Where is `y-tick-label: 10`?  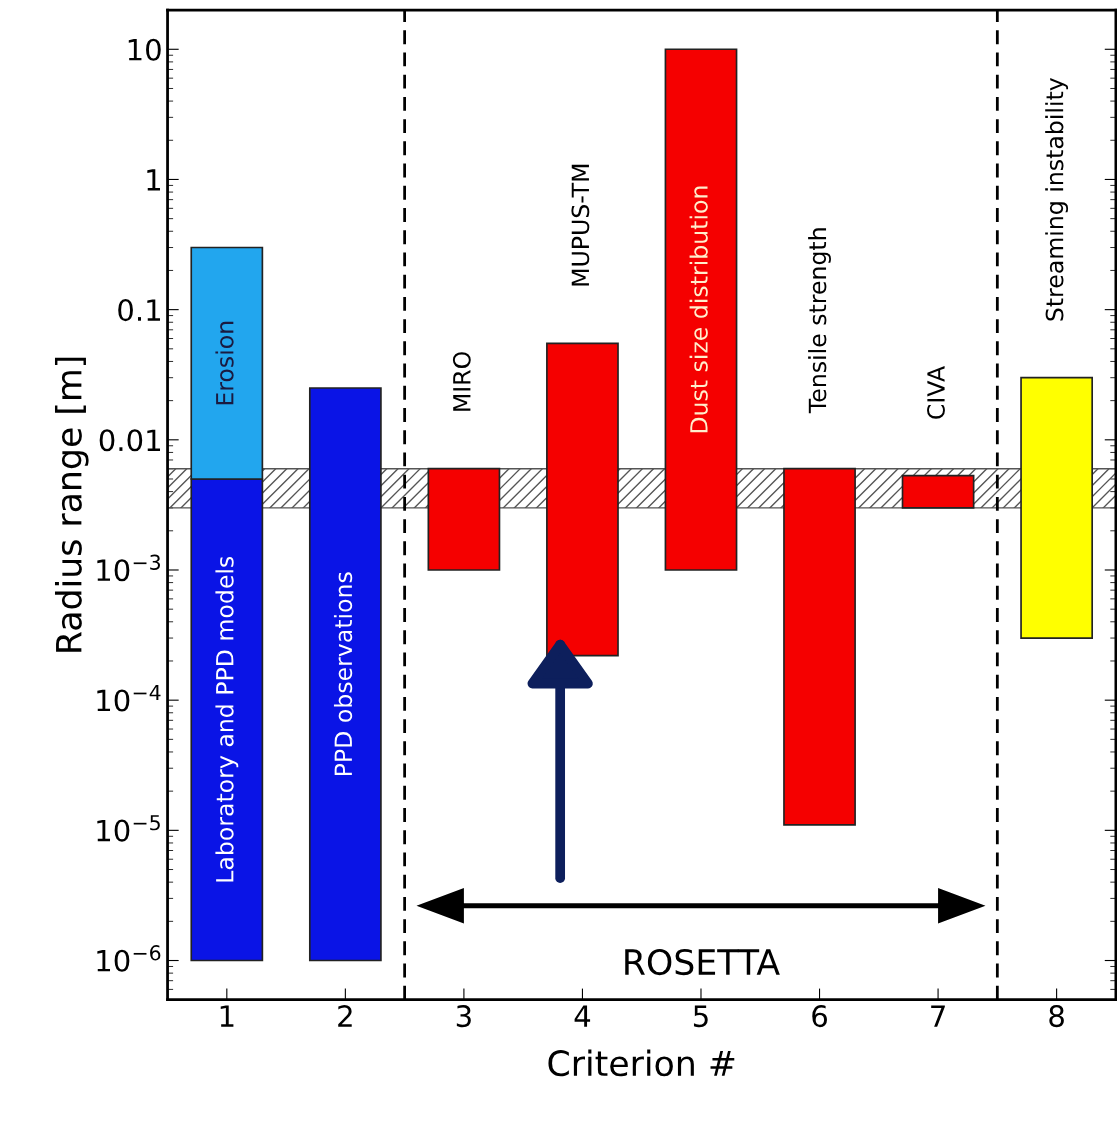
y-tick-label: 10 is located at coordinates (144, 49).